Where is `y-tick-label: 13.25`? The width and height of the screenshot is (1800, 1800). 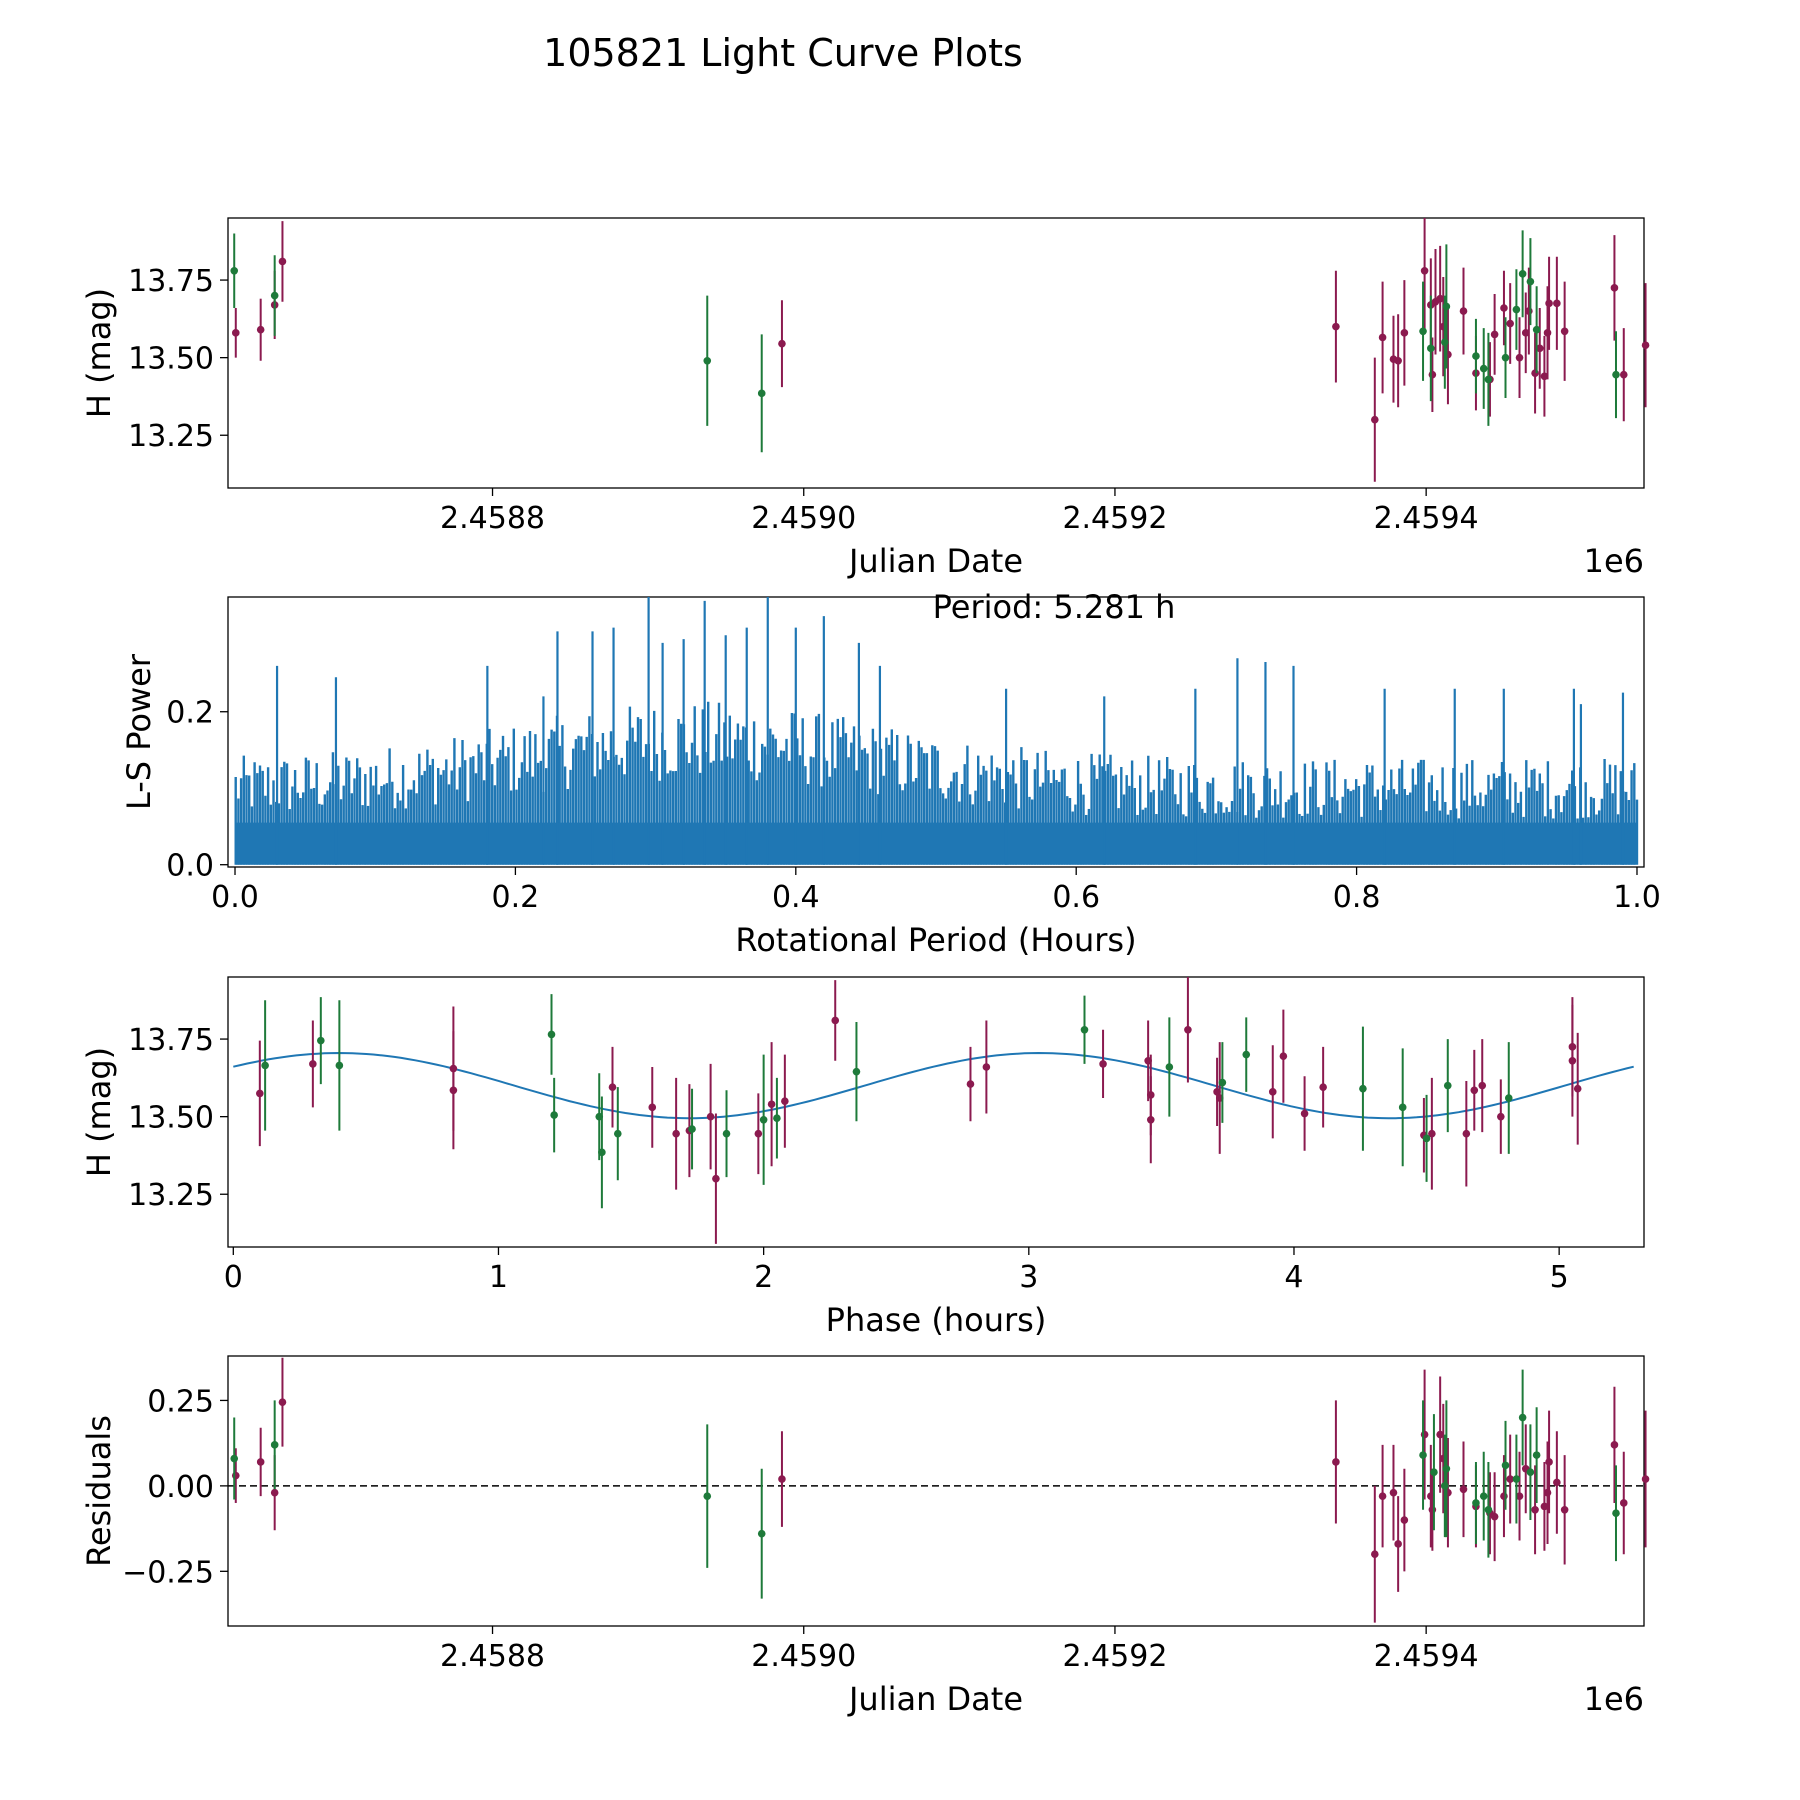
y-tick-label: 13.25 is located at coordinates (171, 1195).